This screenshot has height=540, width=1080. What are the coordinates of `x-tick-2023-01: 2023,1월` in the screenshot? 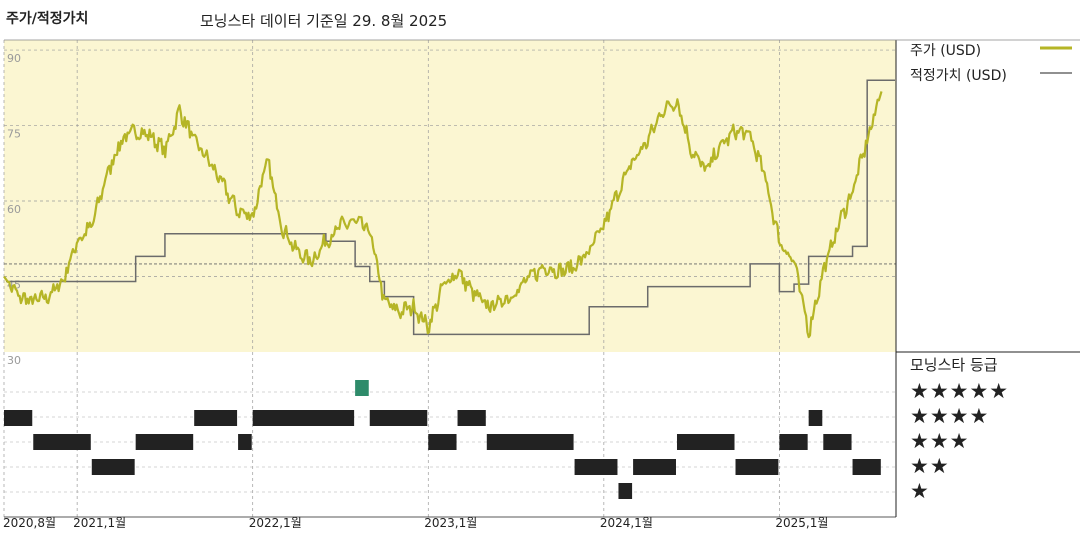 It's located at (450, 523).